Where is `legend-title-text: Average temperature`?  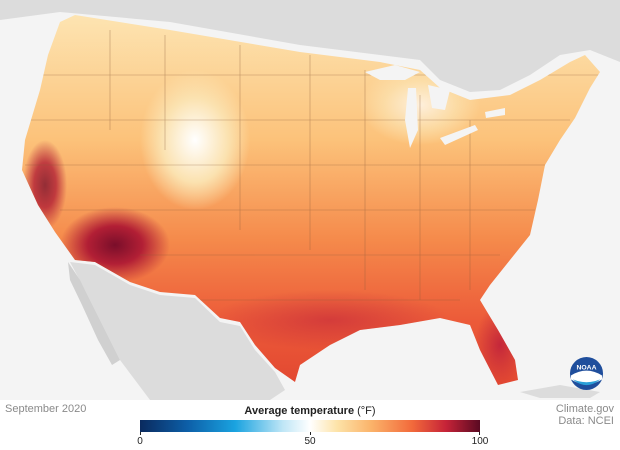
legend-title-text: Average temperature is located at coordinates (299, 411).